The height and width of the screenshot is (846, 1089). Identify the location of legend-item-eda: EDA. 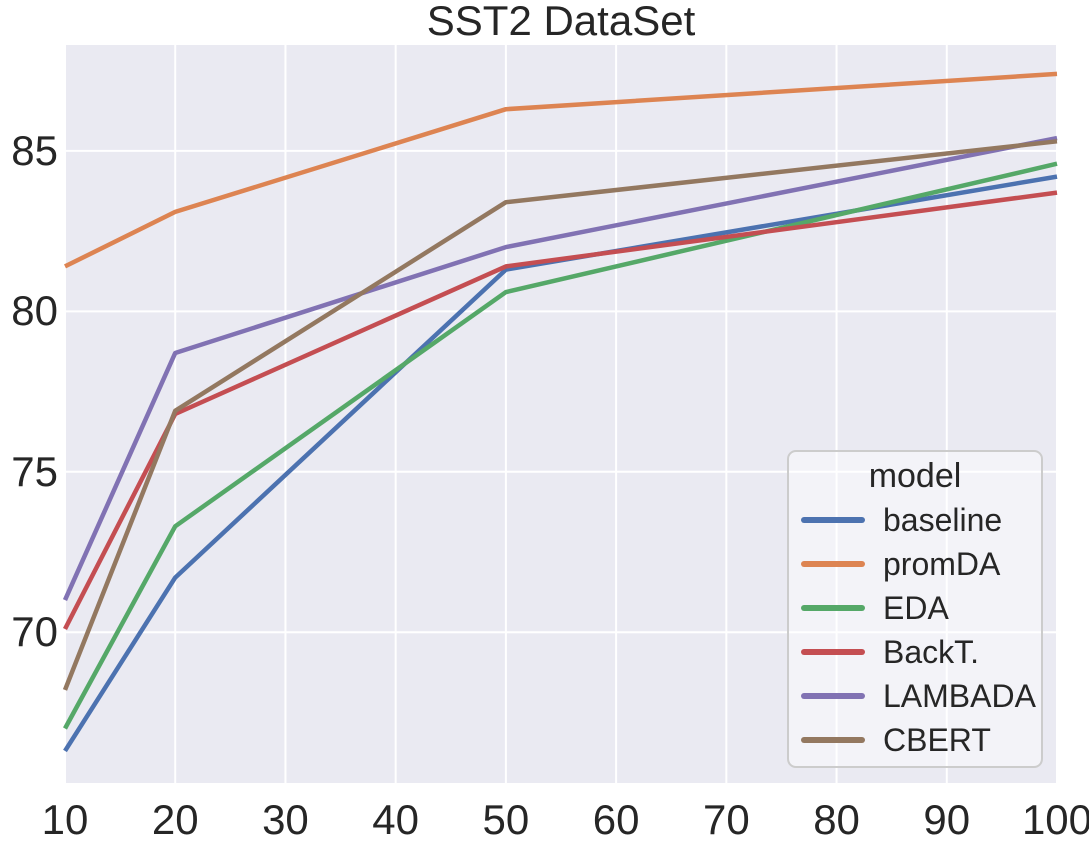
(915, 608).